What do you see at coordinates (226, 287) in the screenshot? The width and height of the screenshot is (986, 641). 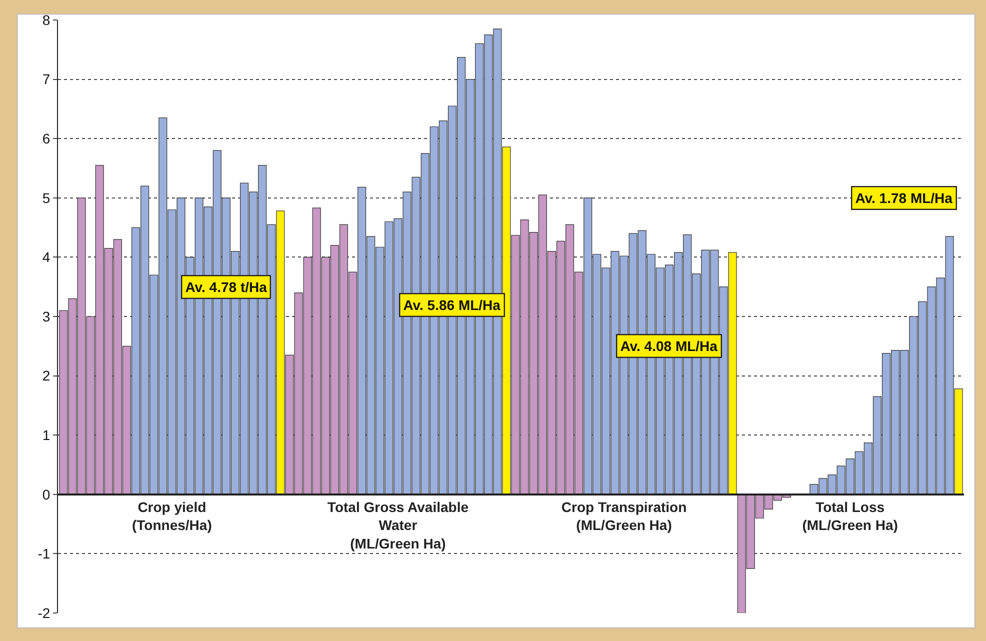 I see `annotation: Av. 4.78 t/Ha` at bounding box center [226, 287].